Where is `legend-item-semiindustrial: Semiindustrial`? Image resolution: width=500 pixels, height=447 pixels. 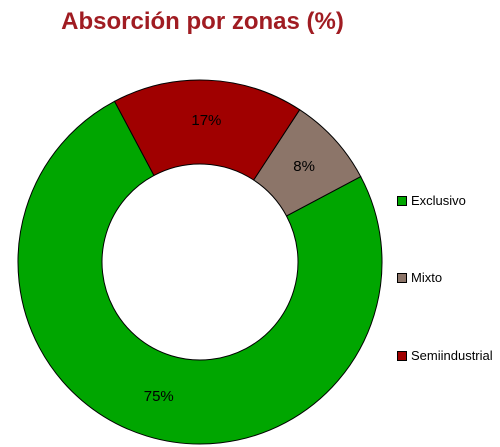 legend-item-semiindustrial: Semiindustrial is located at coordinates (445, 355).